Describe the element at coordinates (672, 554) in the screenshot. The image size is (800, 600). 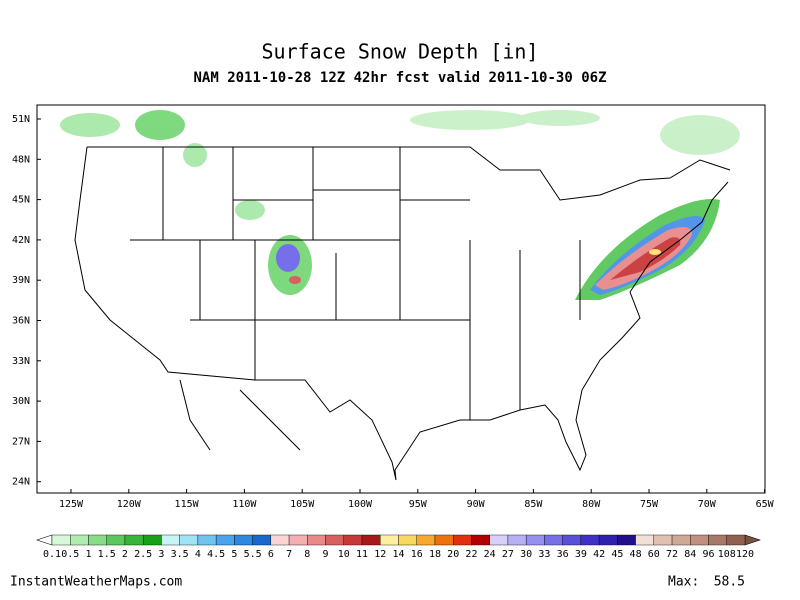
I see `colorbar-label: 72` at that location.